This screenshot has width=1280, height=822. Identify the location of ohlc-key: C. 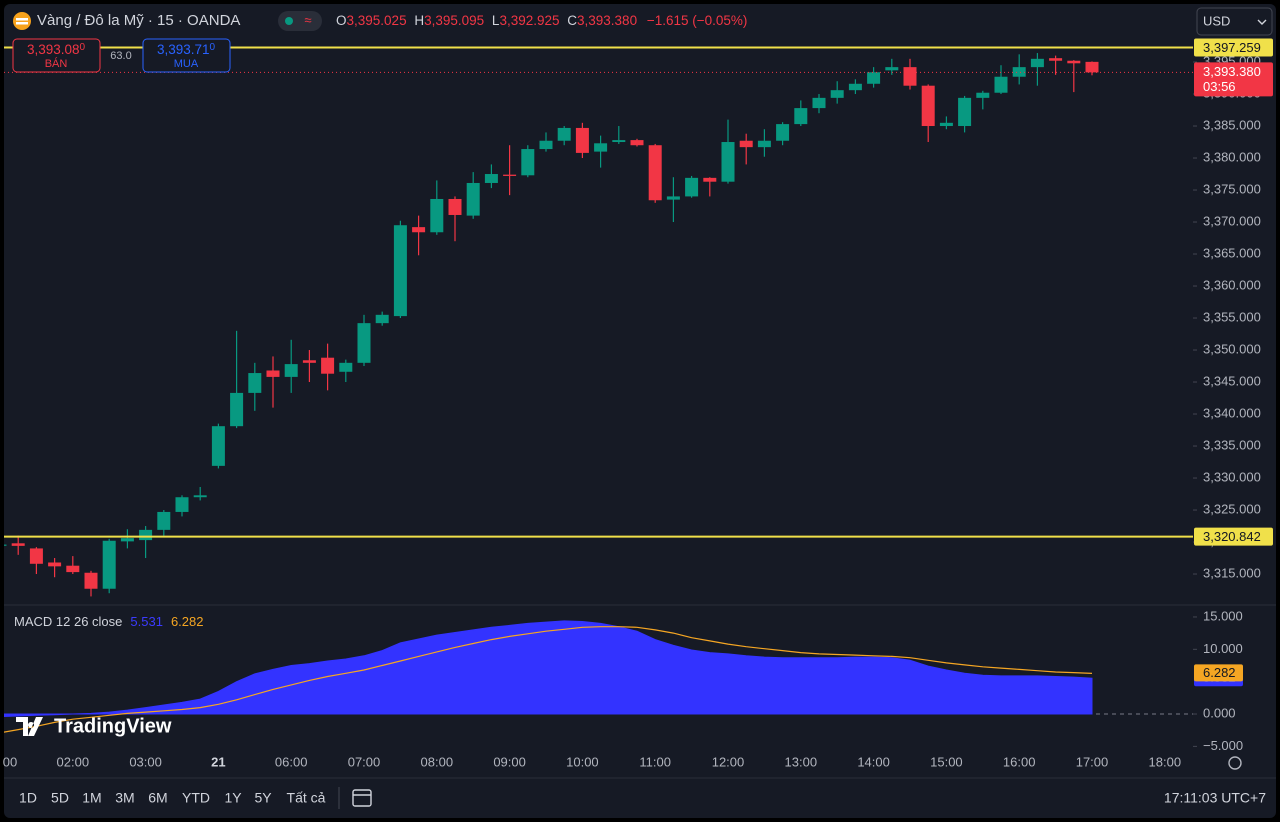
(572, 20).